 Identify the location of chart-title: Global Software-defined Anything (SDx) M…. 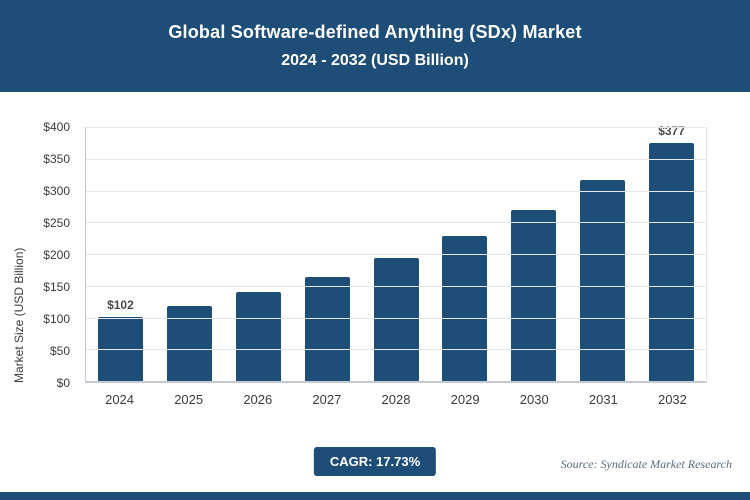
(375, 32).